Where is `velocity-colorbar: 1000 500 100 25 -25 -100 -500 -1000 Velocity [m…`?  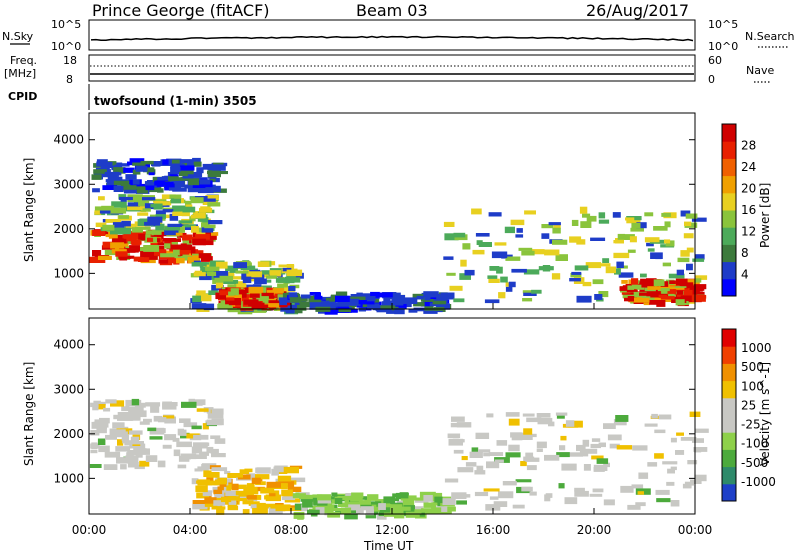
velocity-colorbar: 1000 500 100 25 -25 -100 -500 -1000 Velocity [m… is located at coordinates (748, 415).